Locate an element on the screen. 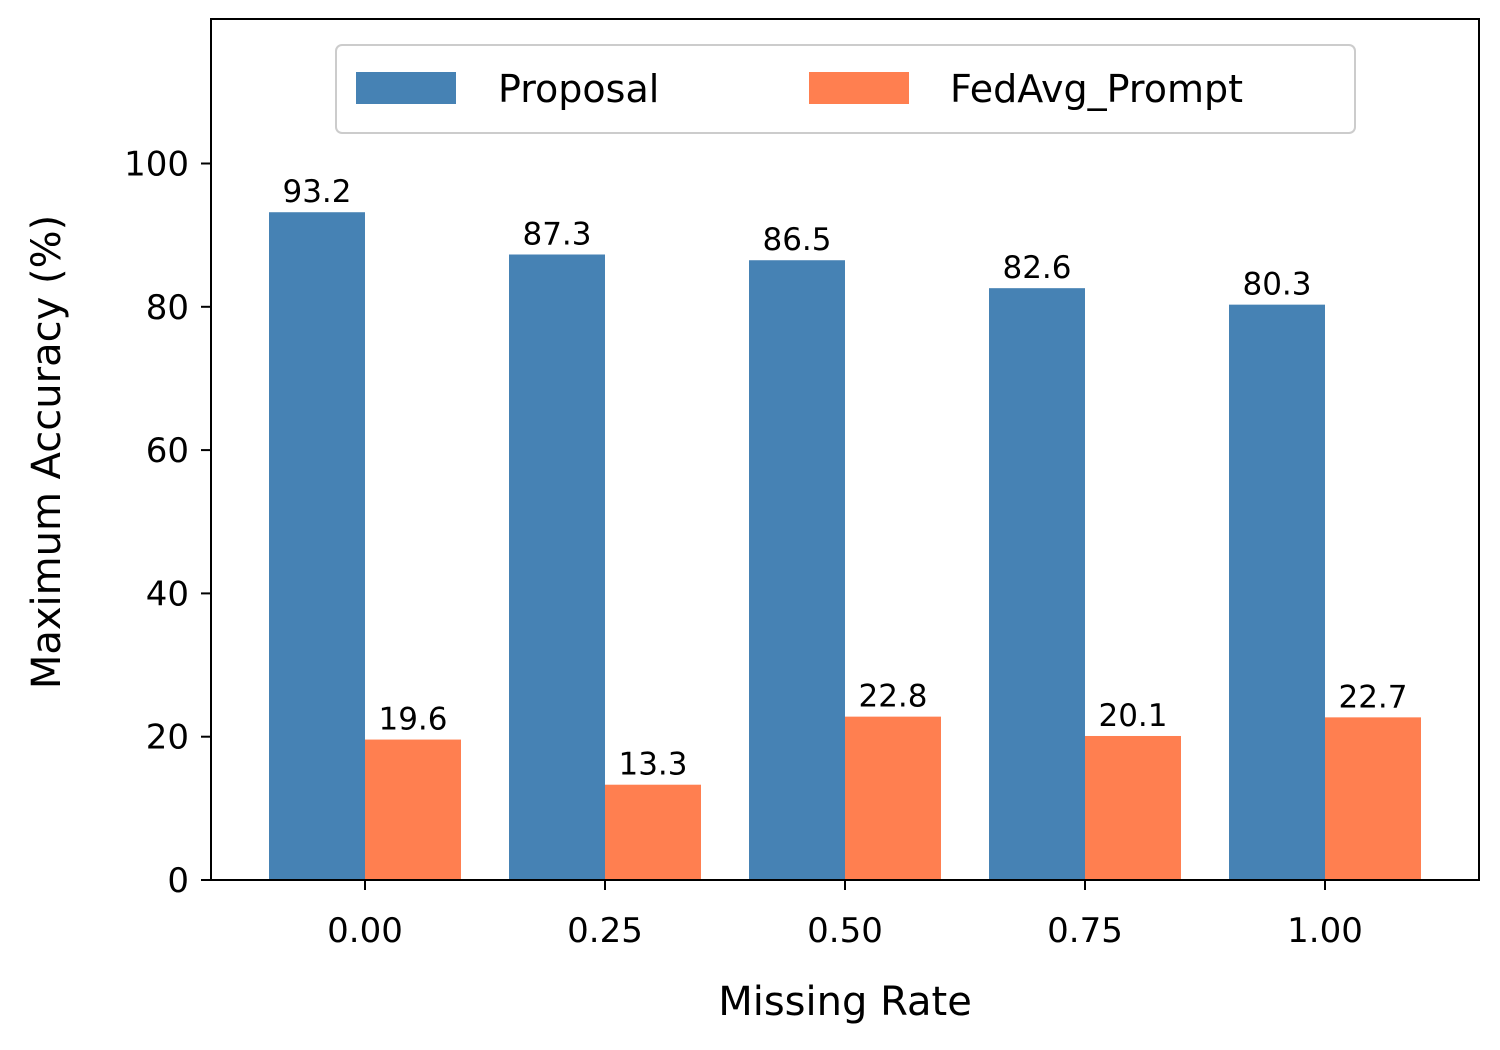  legend-swatch-proposal is located at coordinates (406, 88).